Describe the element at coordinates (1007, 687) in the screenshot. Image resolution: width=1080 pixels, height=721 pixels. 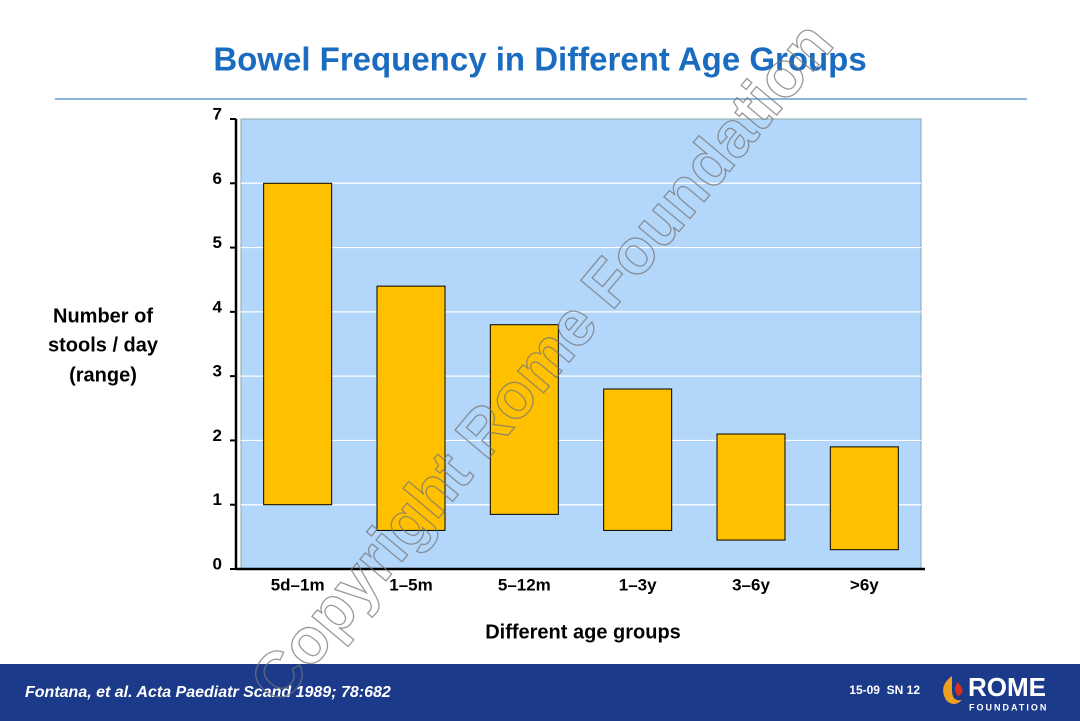
I see `logo-name: ROME` at that location.